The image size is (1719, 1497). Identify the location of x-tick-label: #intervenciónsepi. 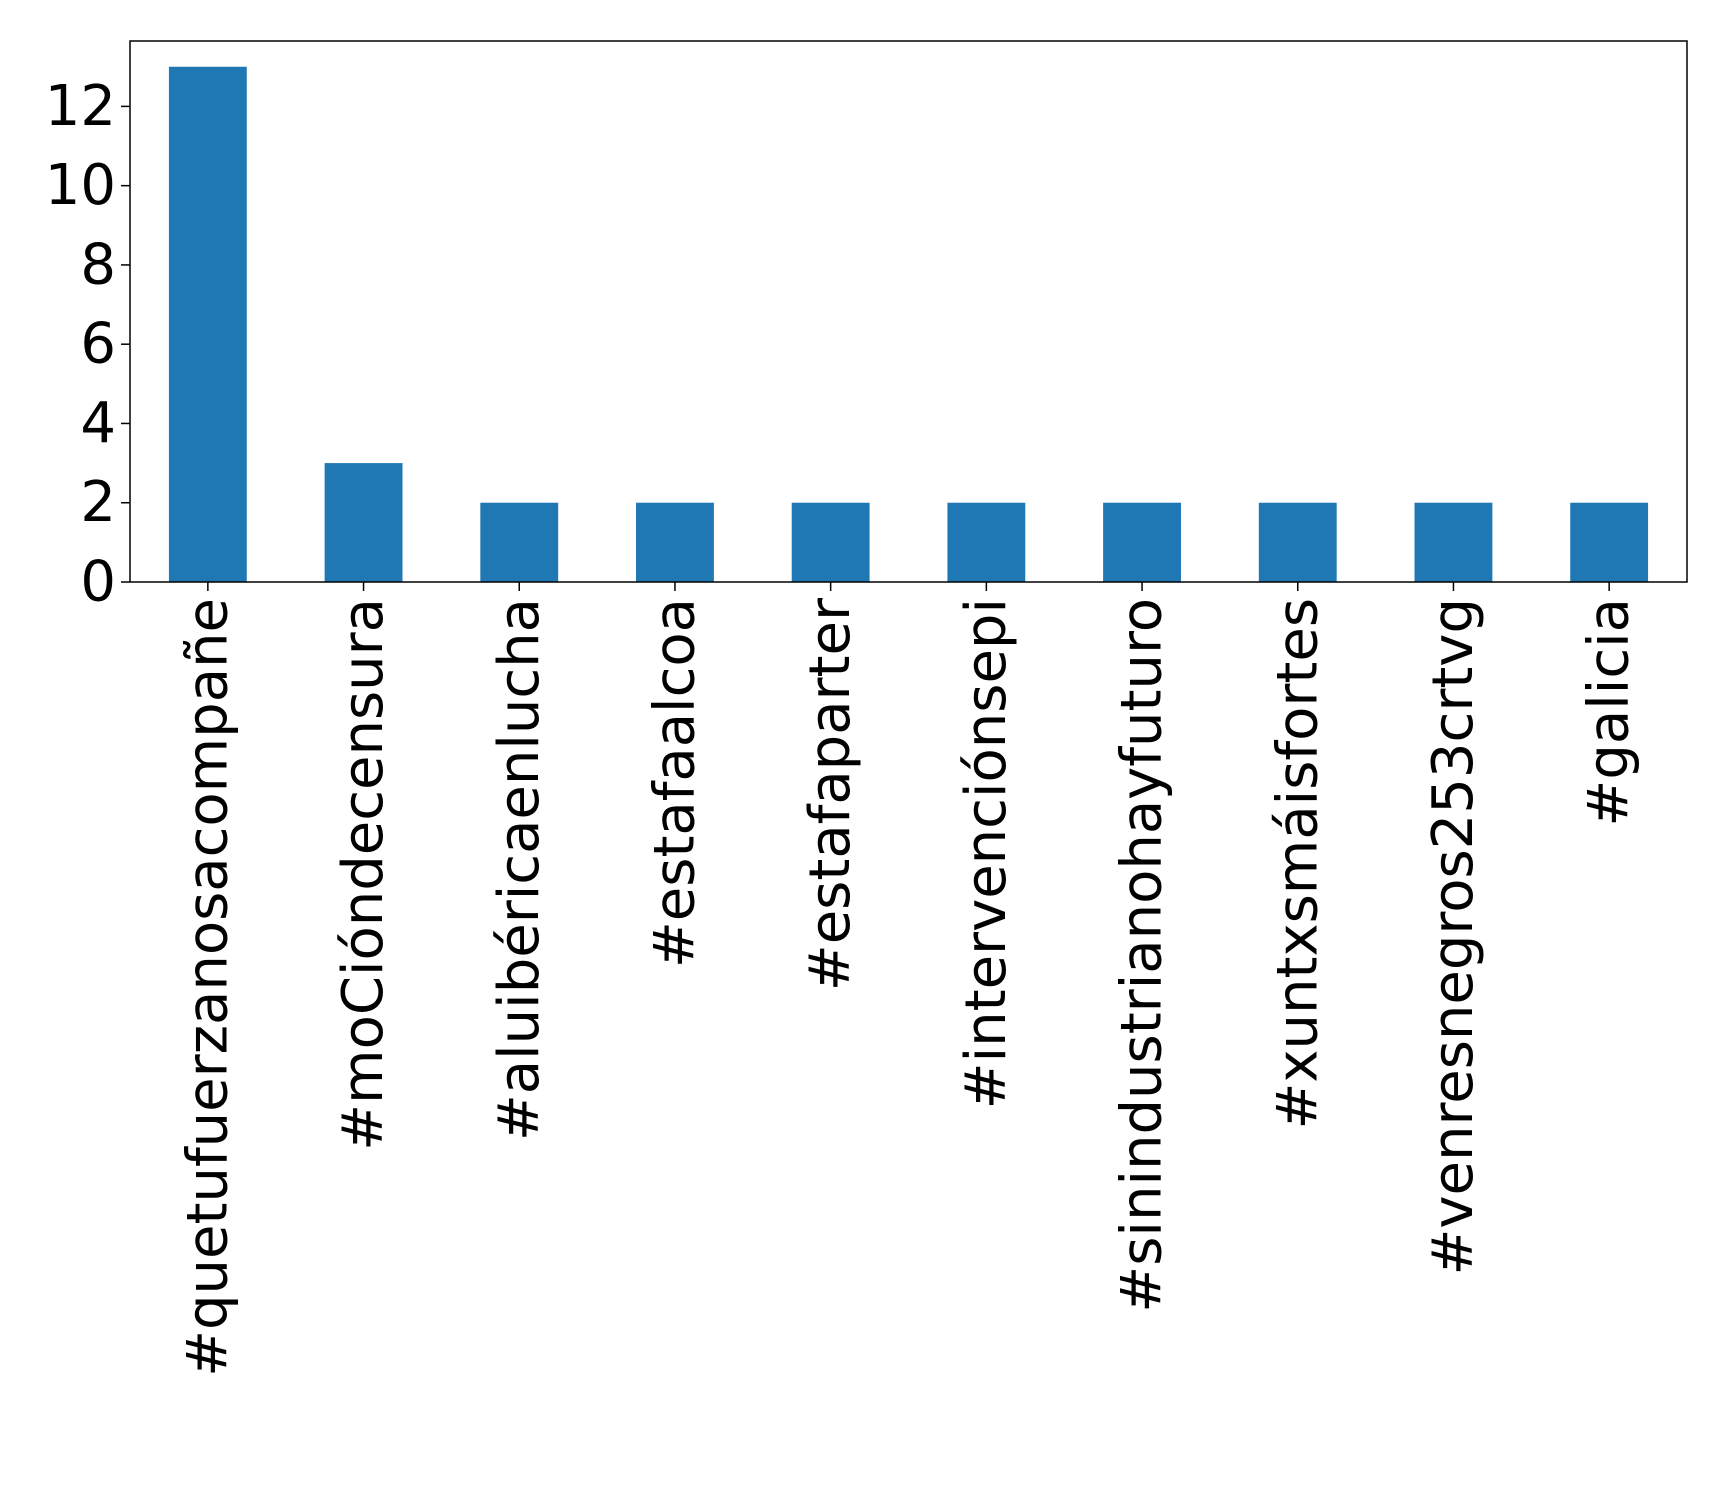
(986, 853).